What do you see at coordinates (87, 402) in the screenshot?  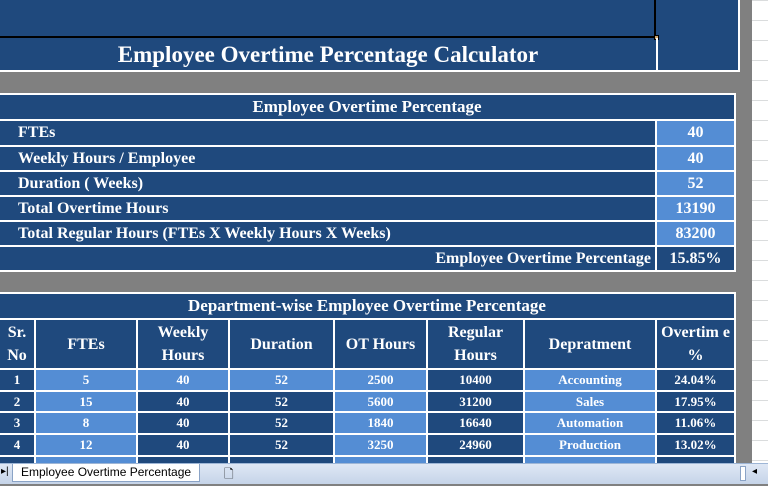 I see `table-cell: 15` at bounding box center [87, 402].